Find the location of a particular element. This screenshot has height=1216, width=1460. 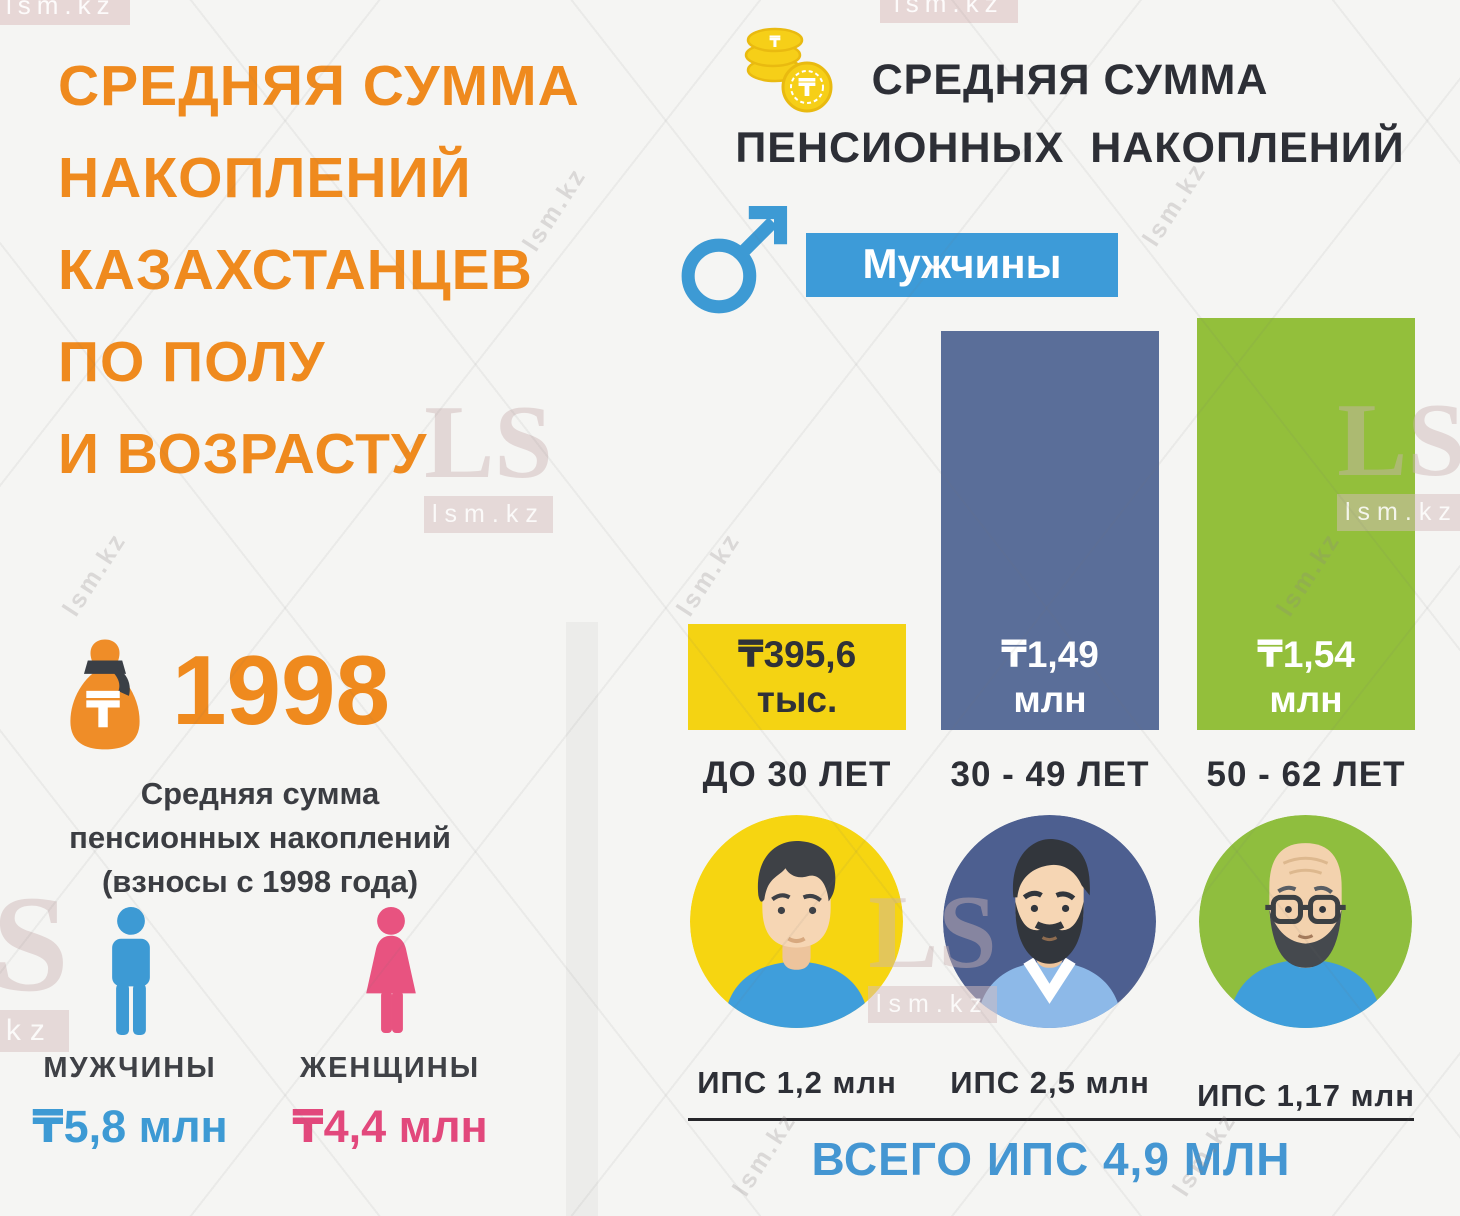

bar-value-label: ₸395,6 тыс. is located at coordinates (797, 677).